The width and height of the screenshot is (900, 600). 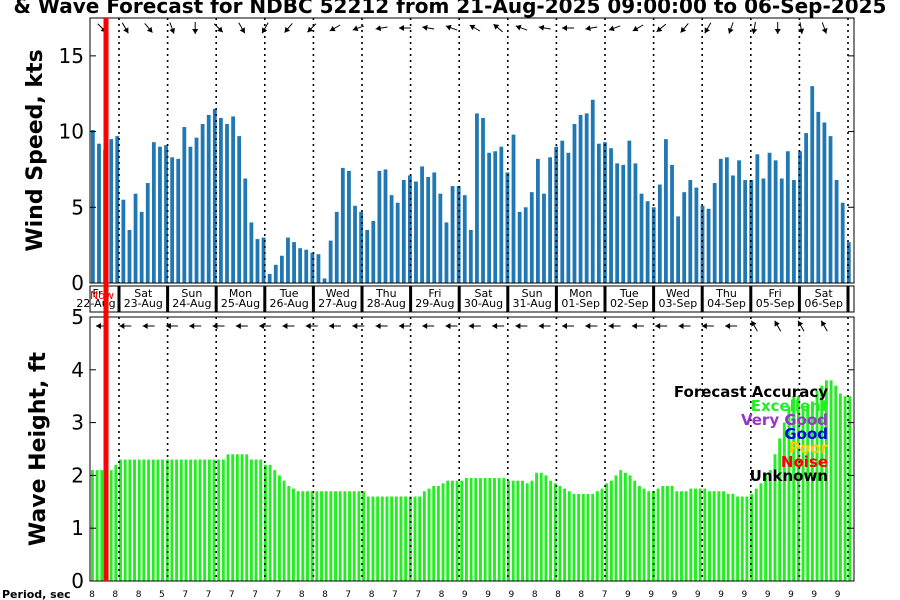 I want to click on period-value-label: 9, so click(x=651, y=595).